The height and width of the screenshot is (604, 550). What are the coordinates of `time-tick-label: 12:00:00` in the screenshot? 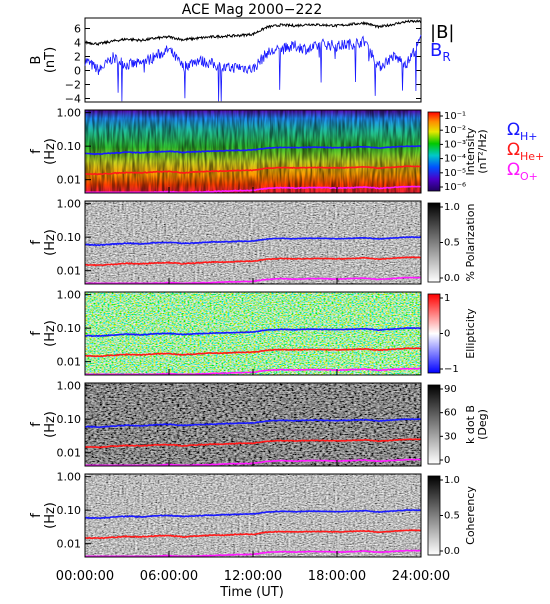 It's located at (253, 576).